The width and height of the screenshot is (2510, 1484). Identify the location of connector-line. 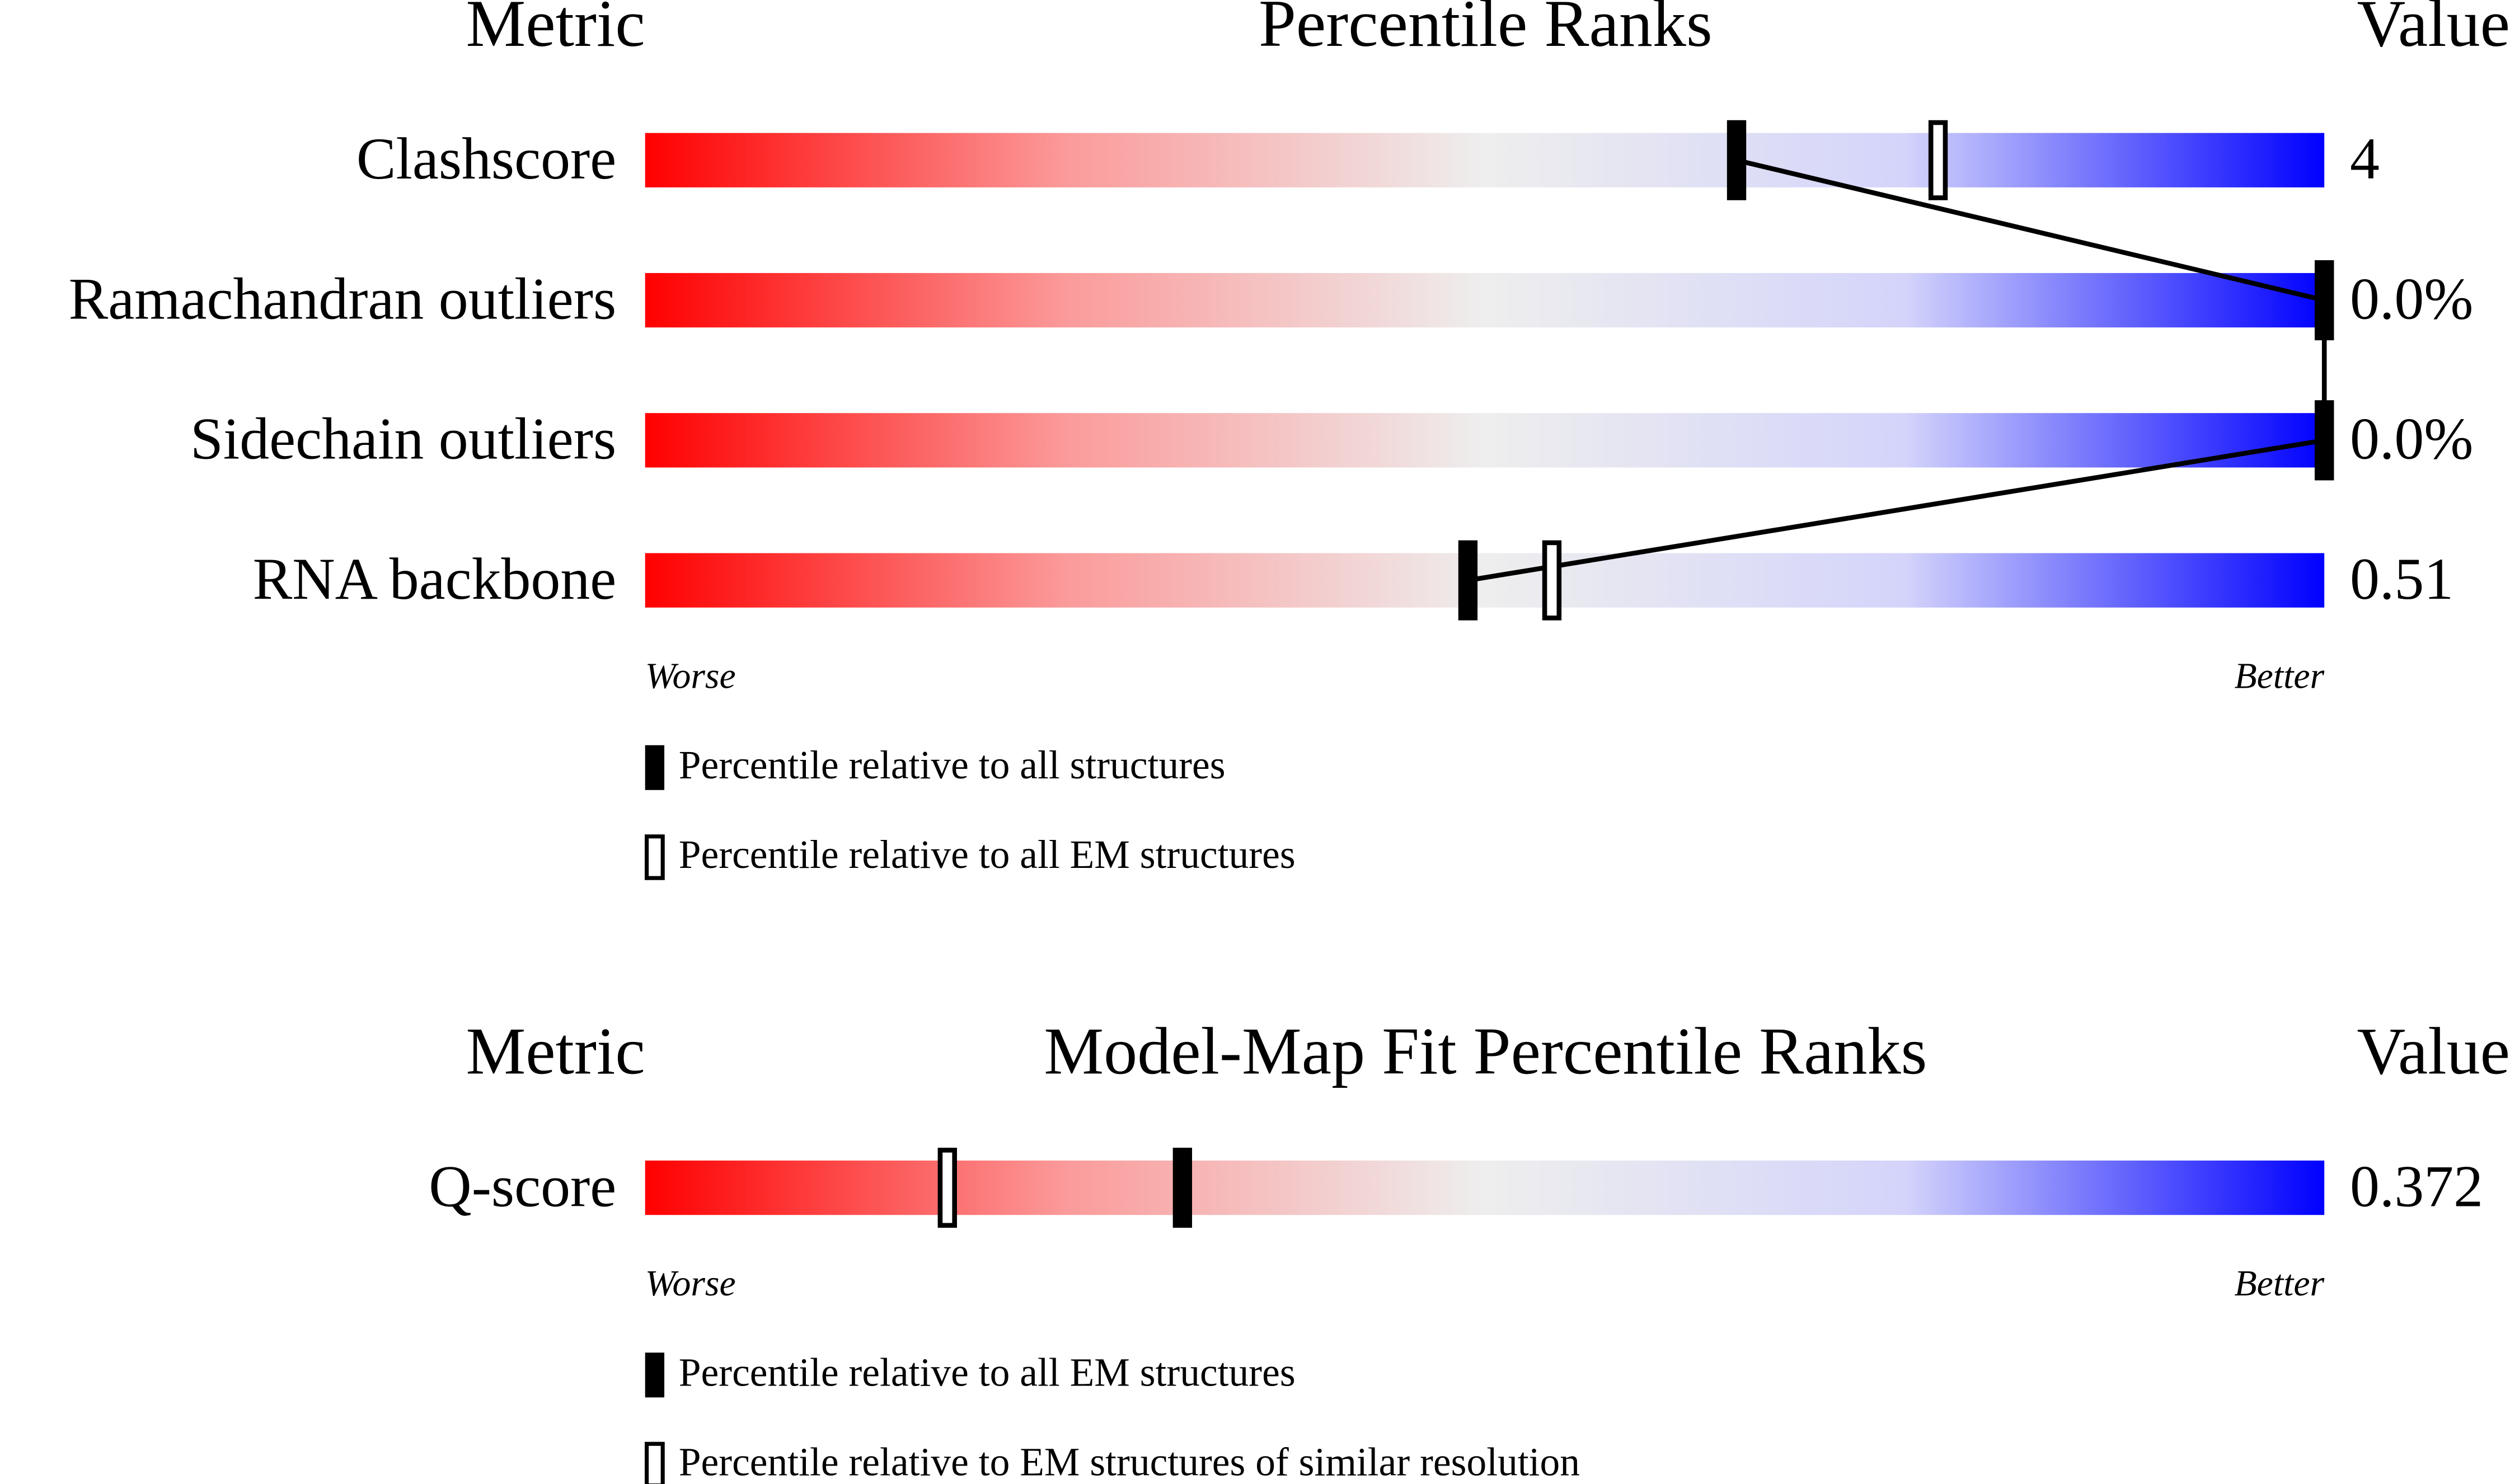
(1897, 370).